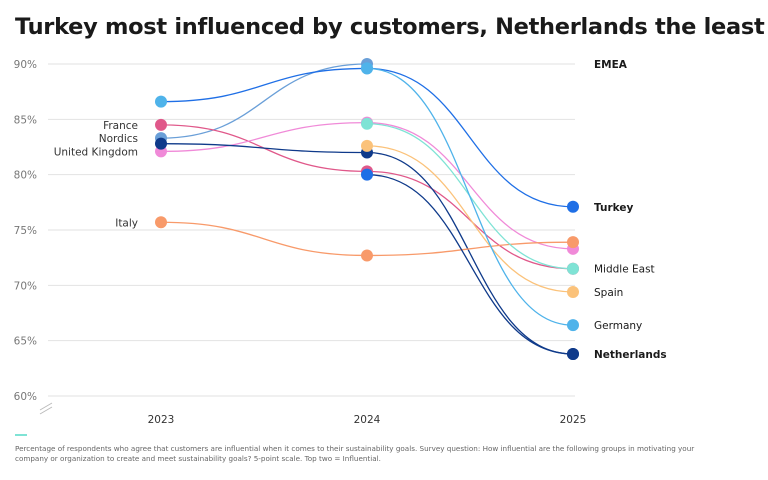  I want to click on y-axis: 60% 65% 70% 75% 80% 85% 90%, so click(33, 237).